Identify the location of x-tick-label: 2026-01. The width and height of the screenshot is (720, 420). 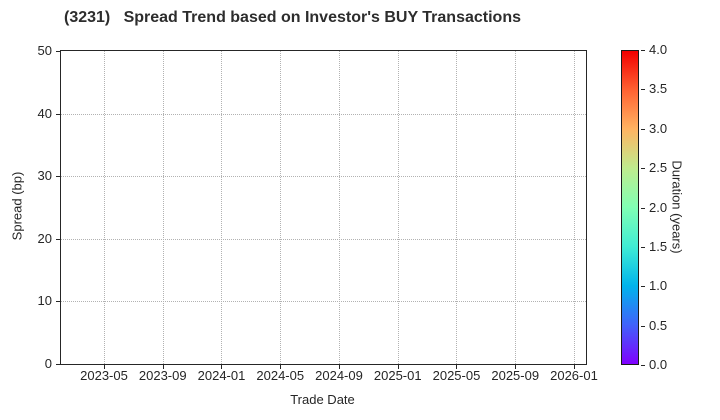
(574, 375).